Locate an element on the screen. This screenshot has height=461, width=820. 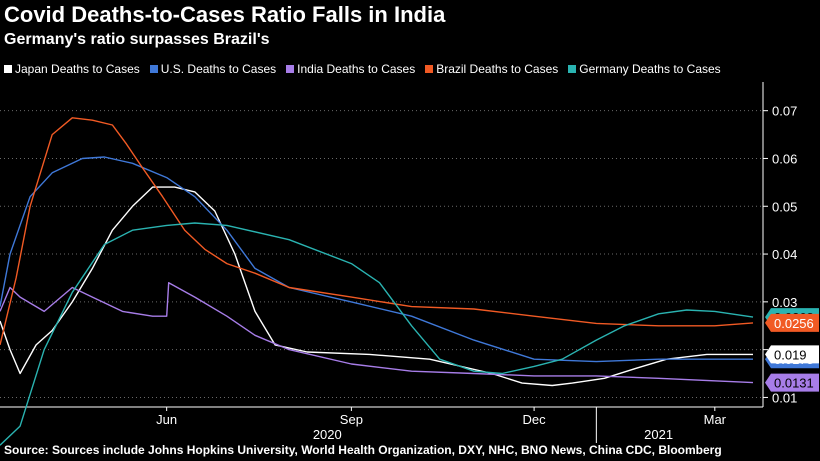
legend-label-india: India Deaths to Cases is located at coordinates (356, 69).